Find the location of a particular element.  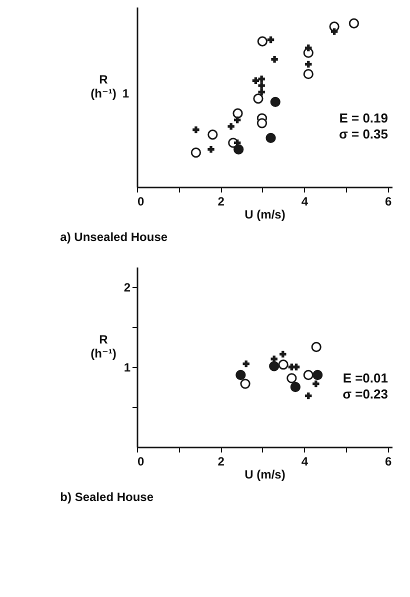

annotation: E =0.01 is located at coordinates (365, 378).